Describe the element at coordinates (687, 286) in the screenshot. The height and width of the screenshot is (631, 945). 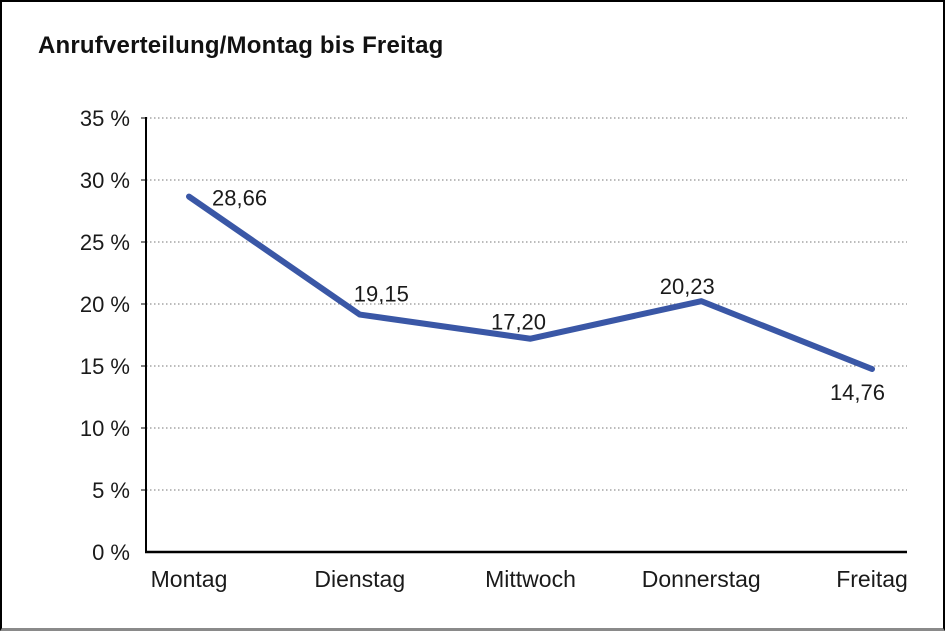
I see `data-point-label: 20,23` at that location.